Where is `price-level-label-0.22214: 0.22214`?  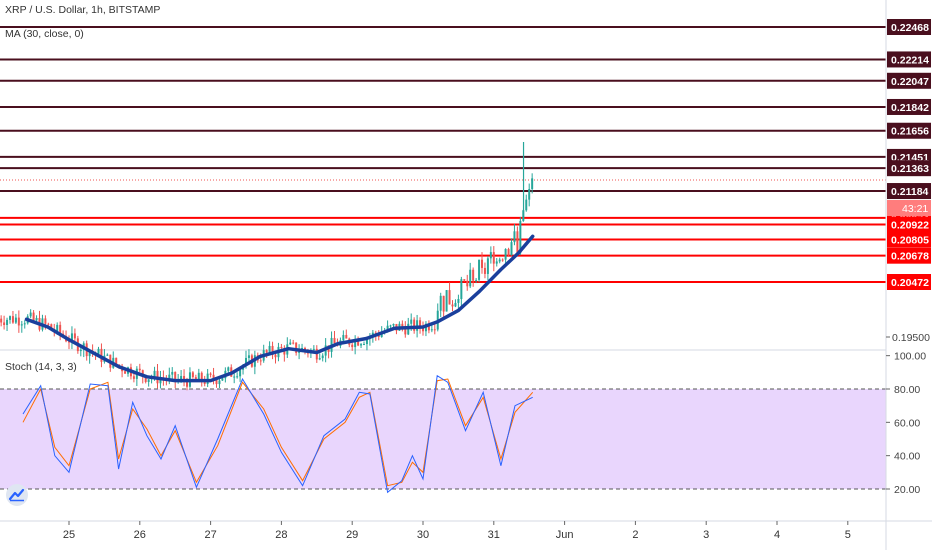
price-level-label-0.22214: 0.22214 is located at coordinates (910, 60).